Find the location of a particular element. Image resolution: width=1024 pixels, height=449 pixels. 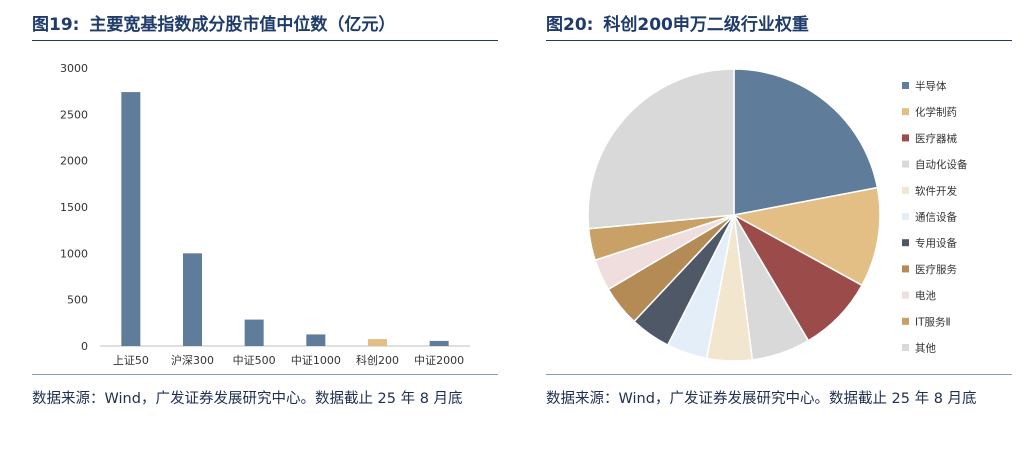

pie-chart-title-number: 图20: is located at coordinates (570, 25).